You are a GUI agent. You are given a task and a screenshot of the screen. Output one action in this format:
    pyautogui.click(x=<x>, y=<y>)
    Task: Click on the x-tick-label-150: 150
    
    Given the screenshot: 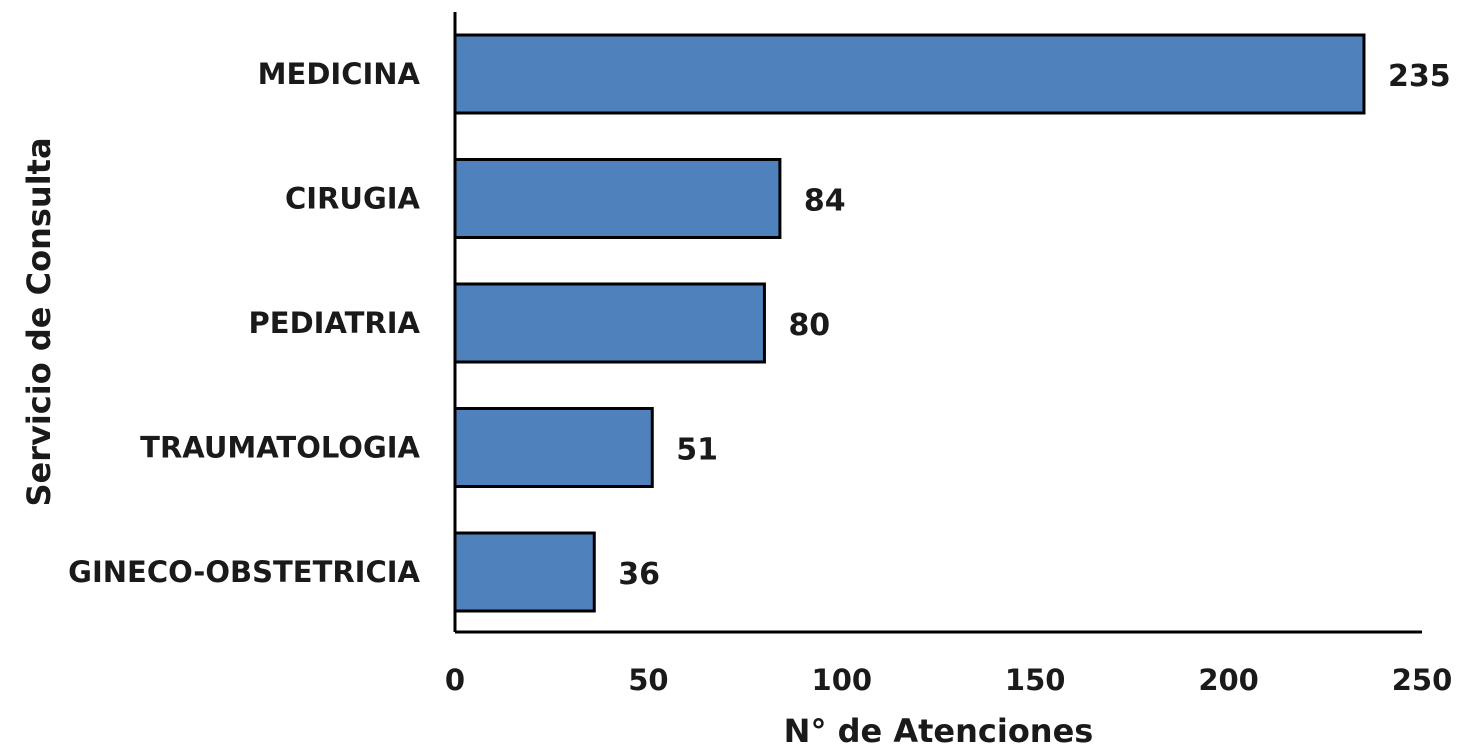 What is the action you would take?
    pyautogui.click(x=1035, y=680)
    